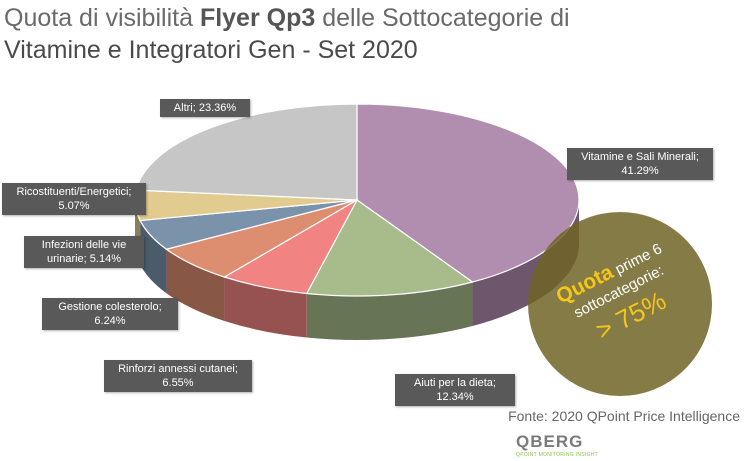 The height and width of the screenshot is (461, 744). What do you see at coordinates (550, 441) in the screenshot?
I see `logo-name: QBERG` at bounding box center [550, 441].